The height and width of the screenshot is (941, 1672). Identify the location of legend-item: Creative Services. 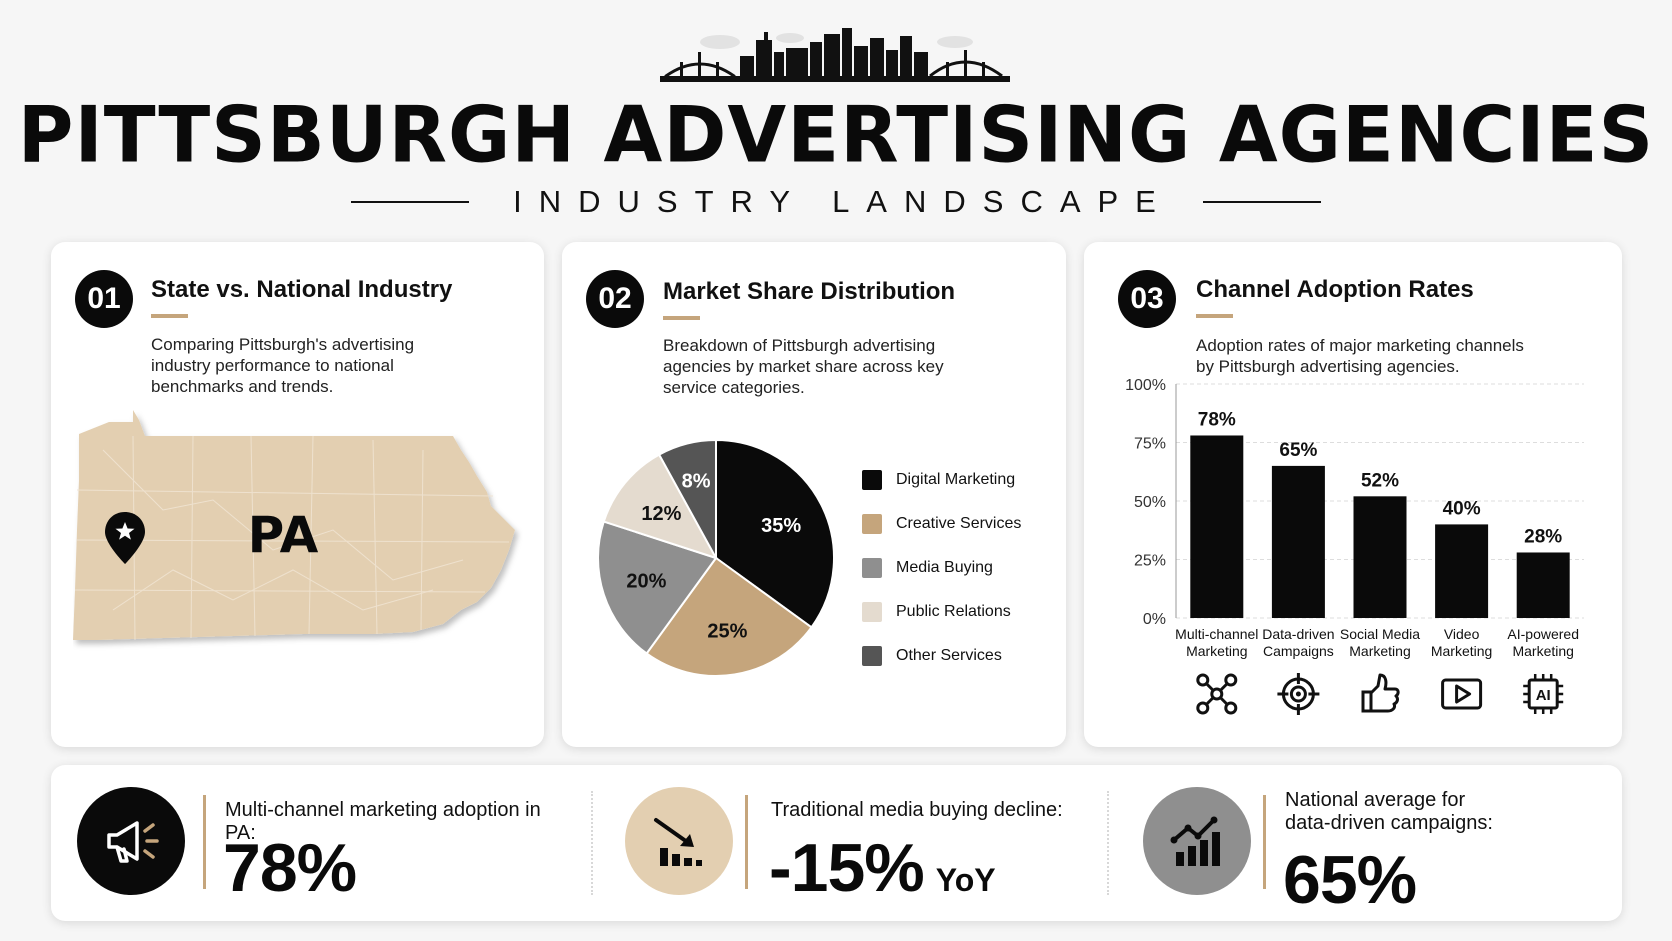
(941, 524).